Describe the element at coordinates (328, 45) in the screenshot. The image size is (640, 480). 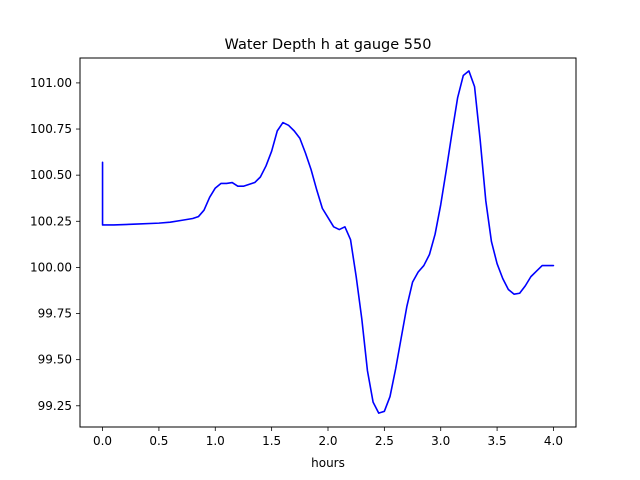
I see `chart-title: Water Depth h at gauge 550` at that location.